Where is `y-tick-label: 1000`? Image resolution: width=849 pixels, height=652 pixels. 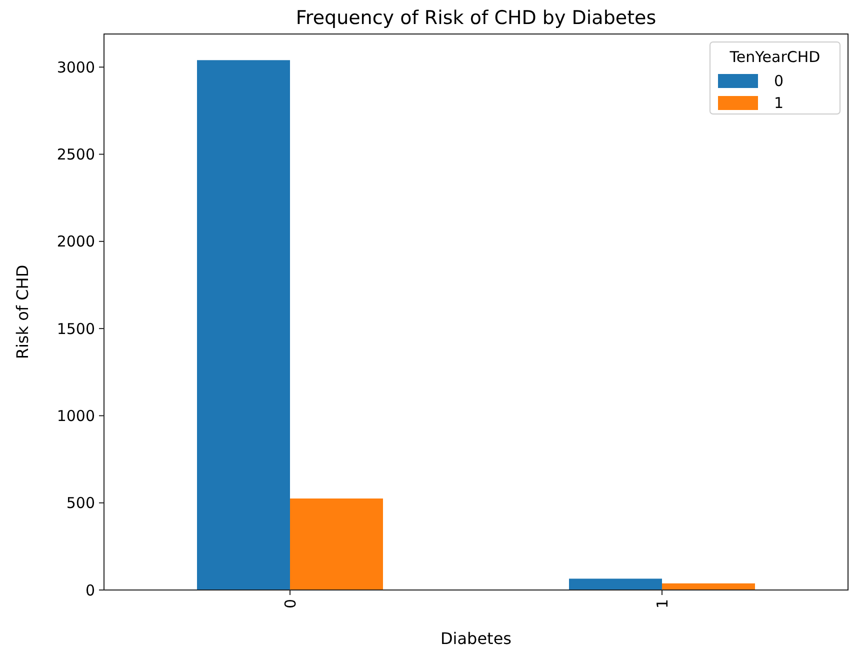 y-tick-label: 1000 is located at coordinates (75, 415).